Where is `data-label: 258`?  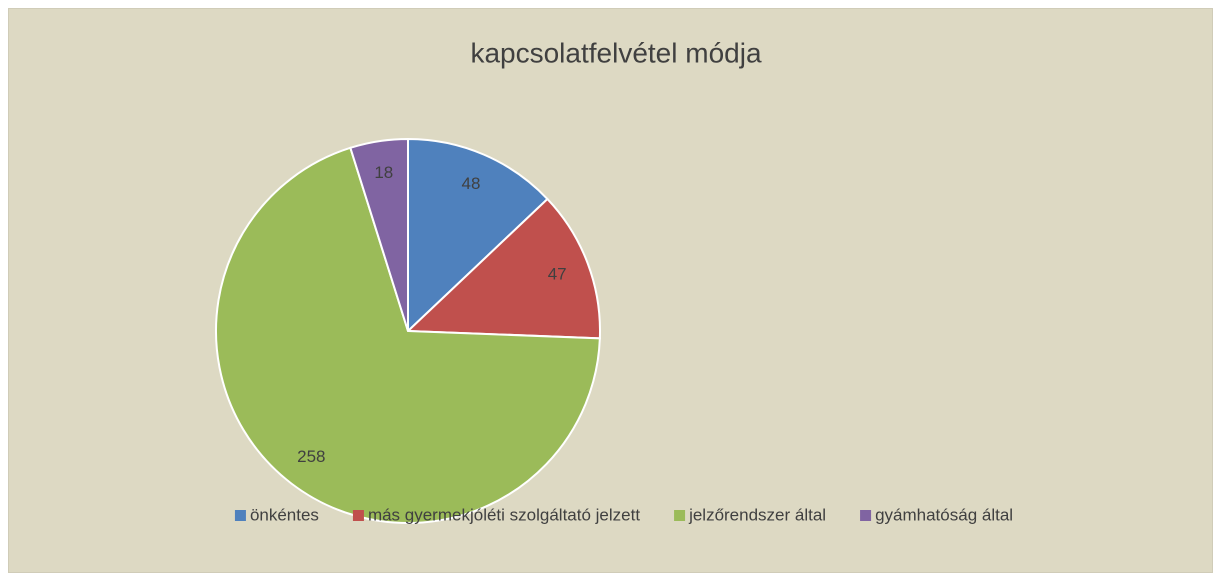
data-label: 258 is located at coordinates (311, 456).